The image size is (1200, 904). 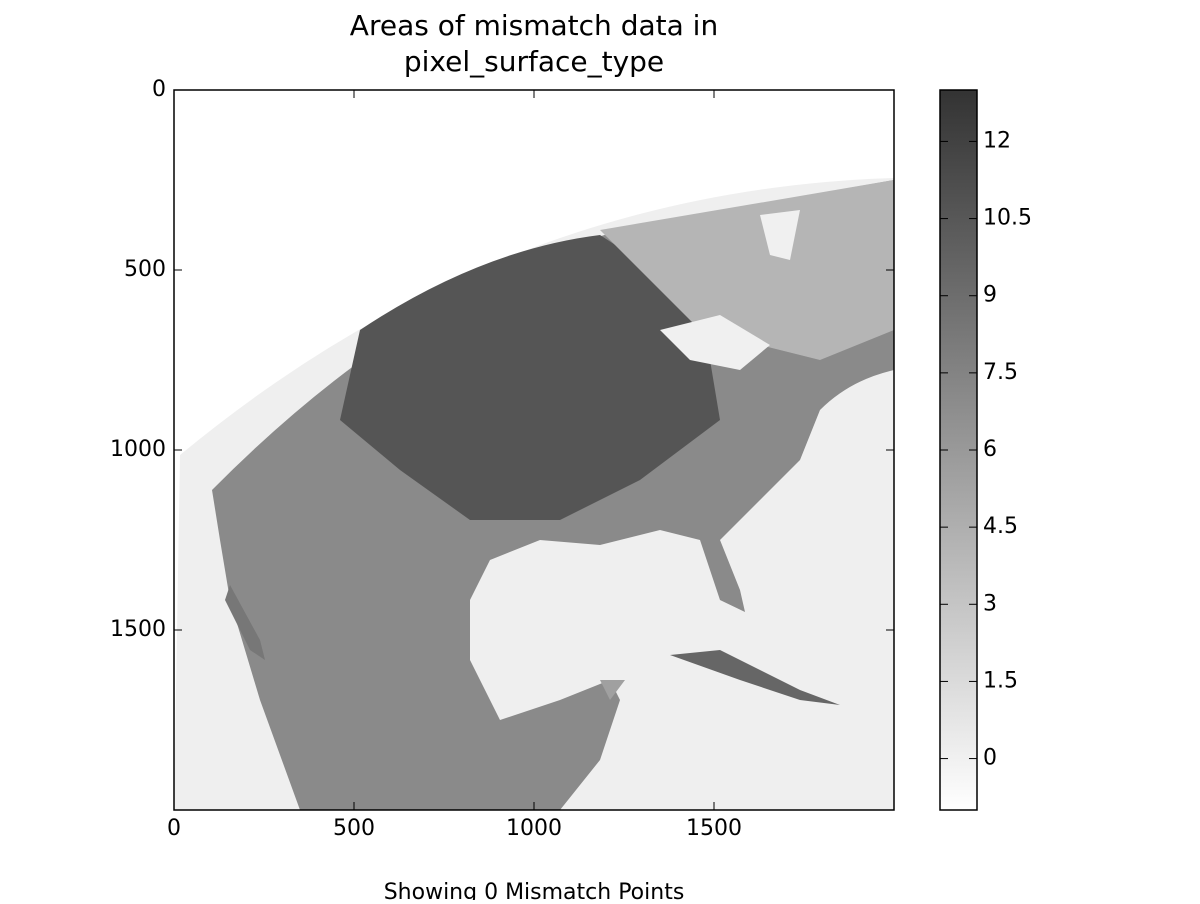 I want to click on colorbar-tick-label: 0, so click(x=990, y=758).